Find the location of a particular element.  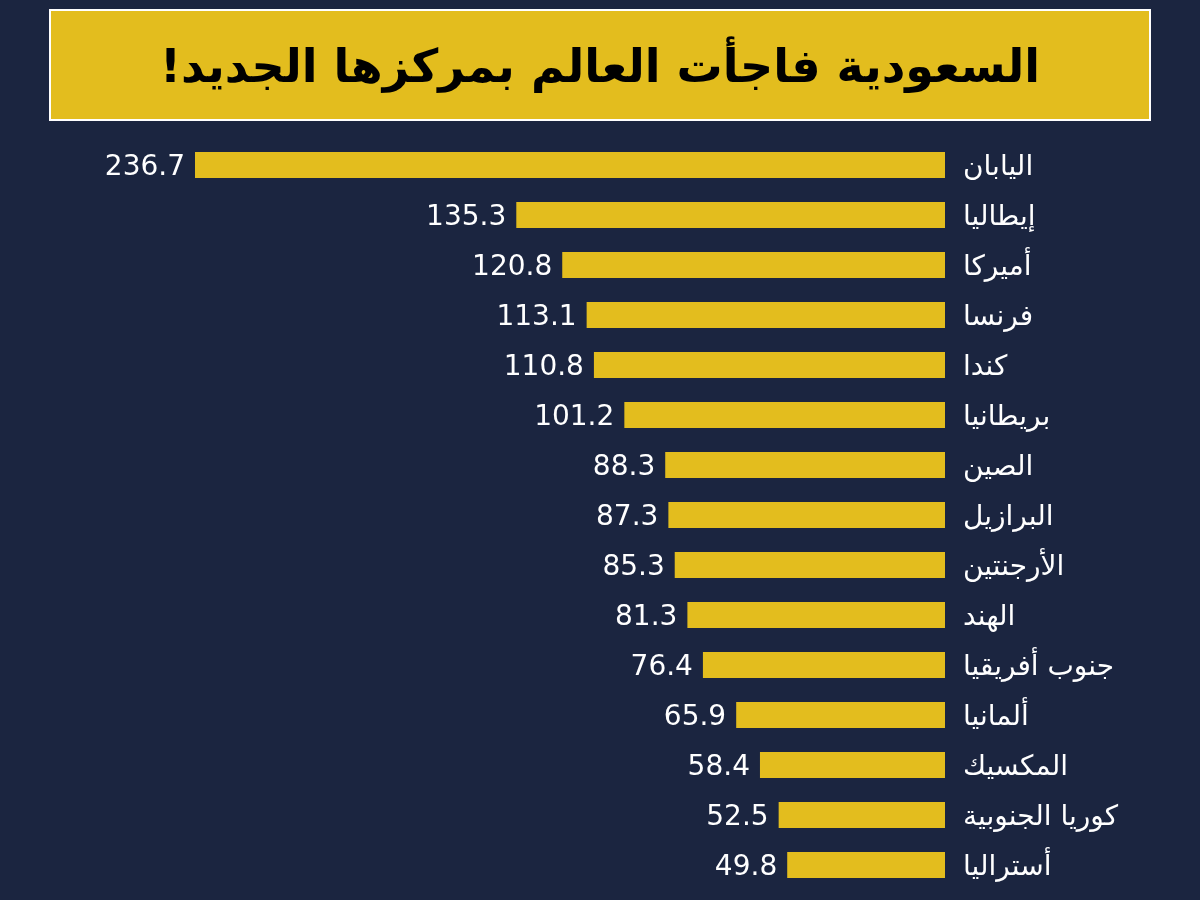

y-tick-label: فرنسا is located at coordinates (998, 315).